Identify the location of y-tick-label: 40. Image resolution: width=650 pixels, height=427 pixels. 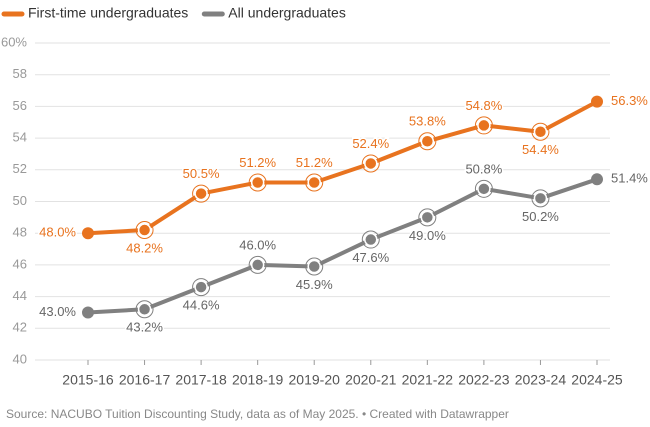
(20, 358).